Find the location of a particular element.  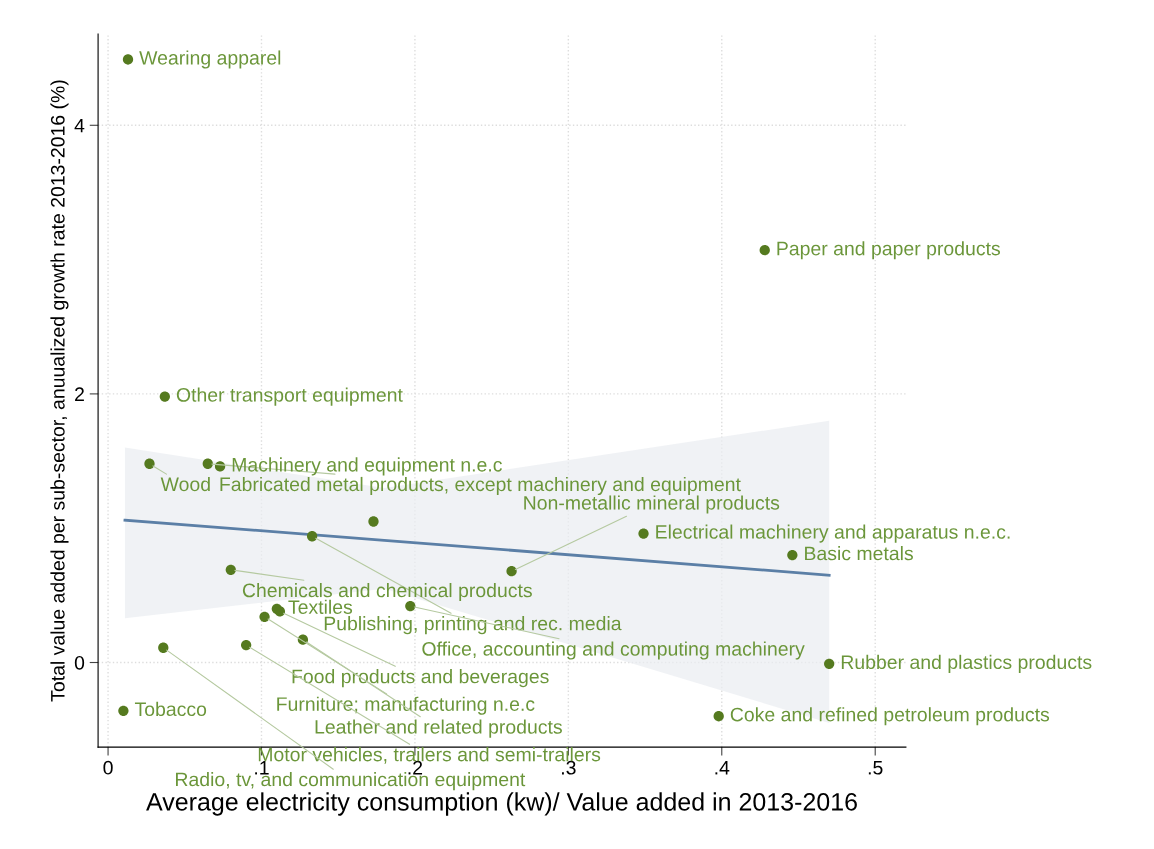

y-axis-title: Total value added per sub-sector, anuualized growth rate 2013-2016 (%) is located at coordinates (59, 391).